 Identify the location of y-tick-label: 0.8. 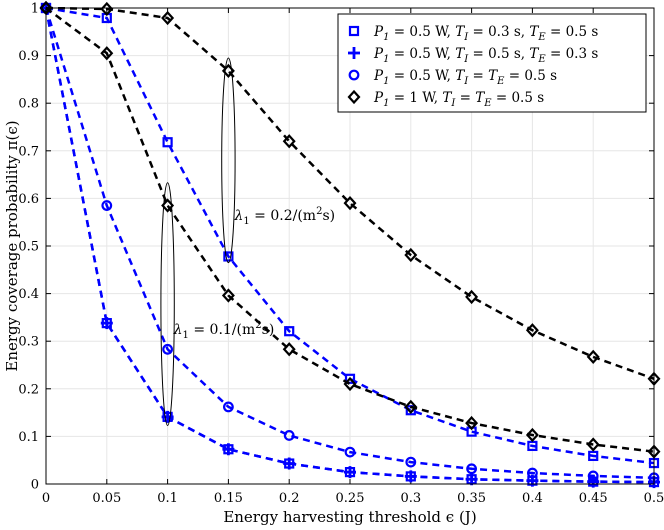
(28, 104).